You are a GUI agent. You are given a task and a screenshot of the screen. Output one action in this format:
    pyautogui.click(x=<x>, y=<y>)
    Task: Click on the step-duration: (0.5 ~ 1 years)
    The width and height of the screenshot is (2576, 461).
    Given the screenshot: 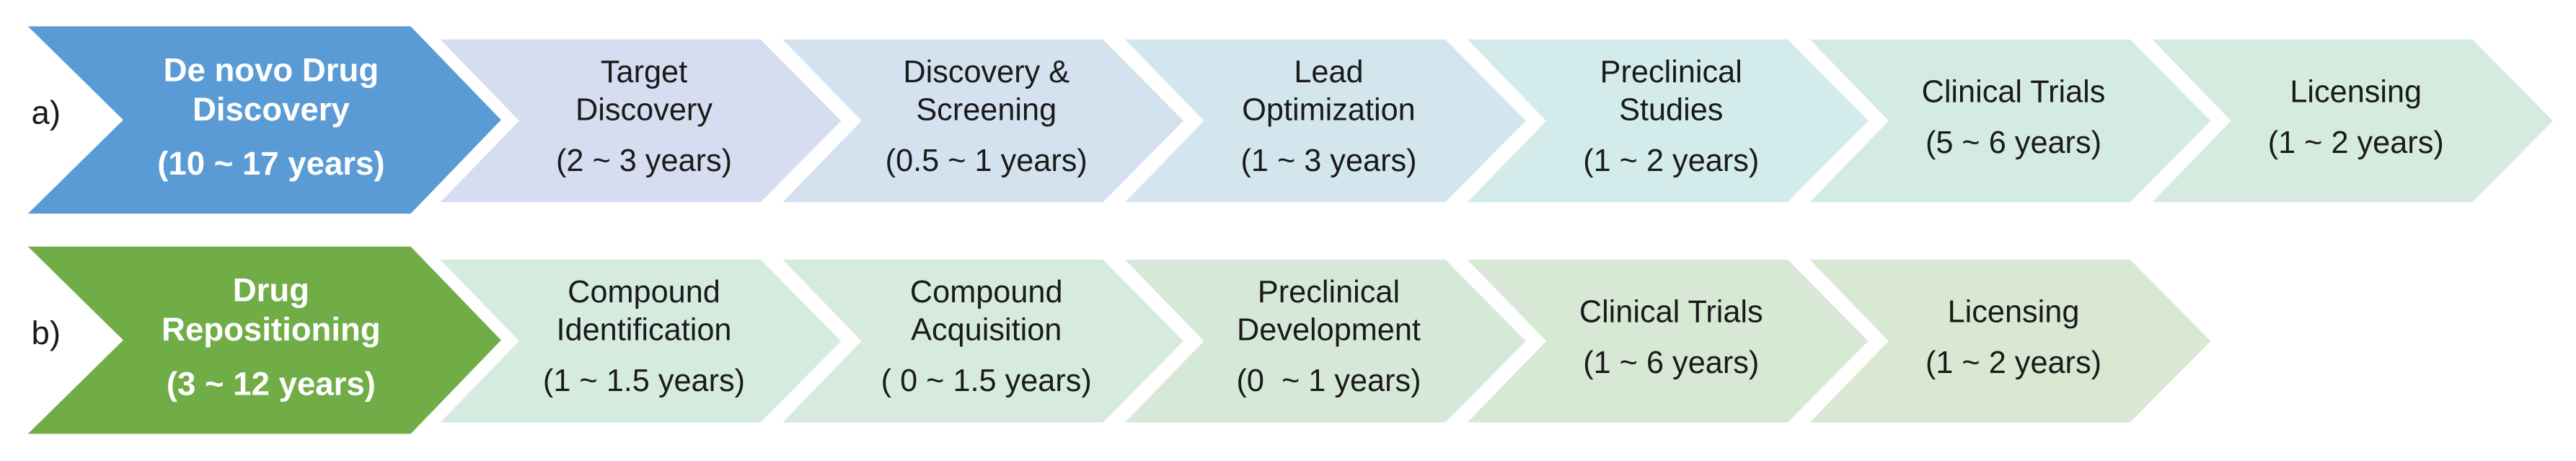 What is the action you would take?
    pyautogui.click(x=987, y=161)
    